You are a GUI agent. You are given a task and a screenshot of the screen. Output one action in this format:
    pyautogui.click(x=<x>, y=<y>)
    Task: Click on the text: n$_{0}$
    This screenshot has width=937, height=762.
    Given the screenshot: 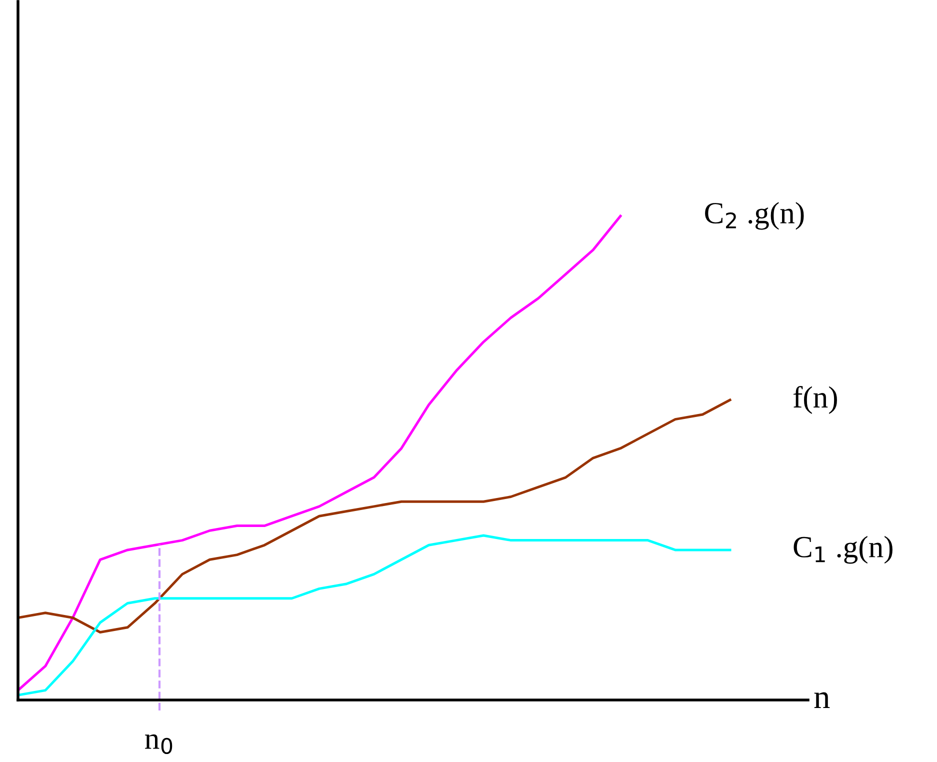 What is the action you would take?
    pyautogui.click(x=158, y=744)
    